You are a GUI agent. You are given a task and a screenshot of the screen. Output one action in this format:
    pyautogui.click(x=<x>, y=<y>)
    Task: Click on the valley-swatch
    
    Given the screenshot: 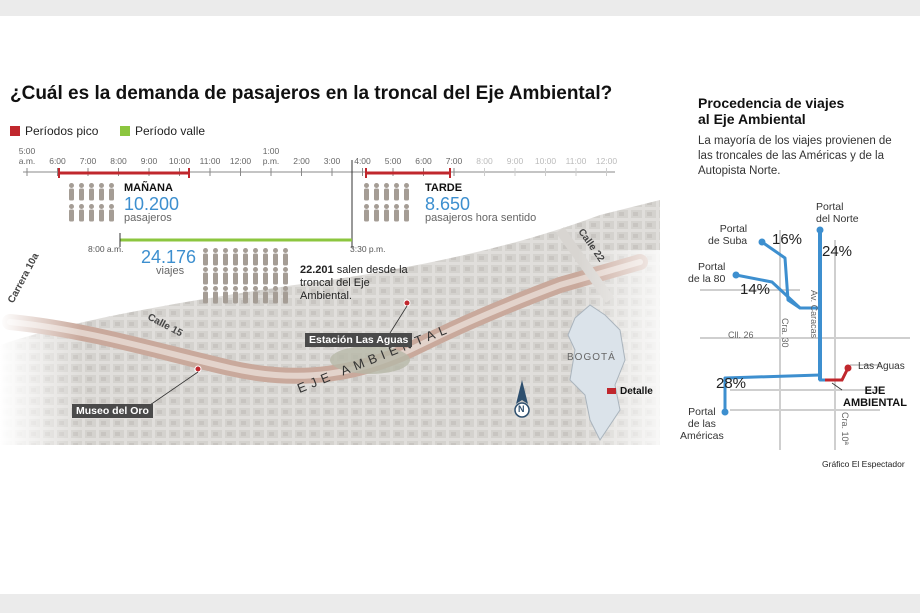 What is the action you would take?
    pyautogui.click(x=125, y=131)
    